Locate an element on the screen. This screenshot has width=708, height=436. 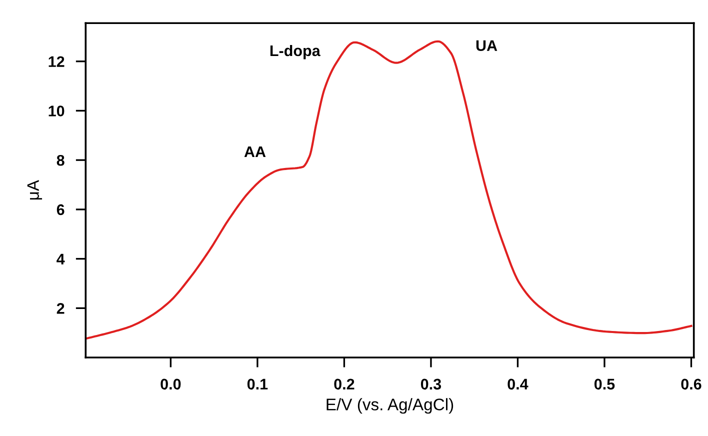
annotation: AA is located at coordinates (255, 151).